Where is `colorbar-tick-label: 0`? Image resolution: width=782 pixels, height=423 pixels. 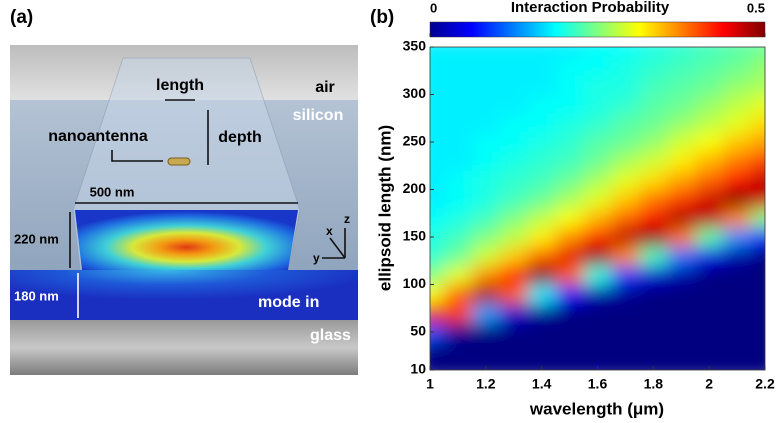
colorbar-tick-label: 0 is located at coordinates (433, 7).